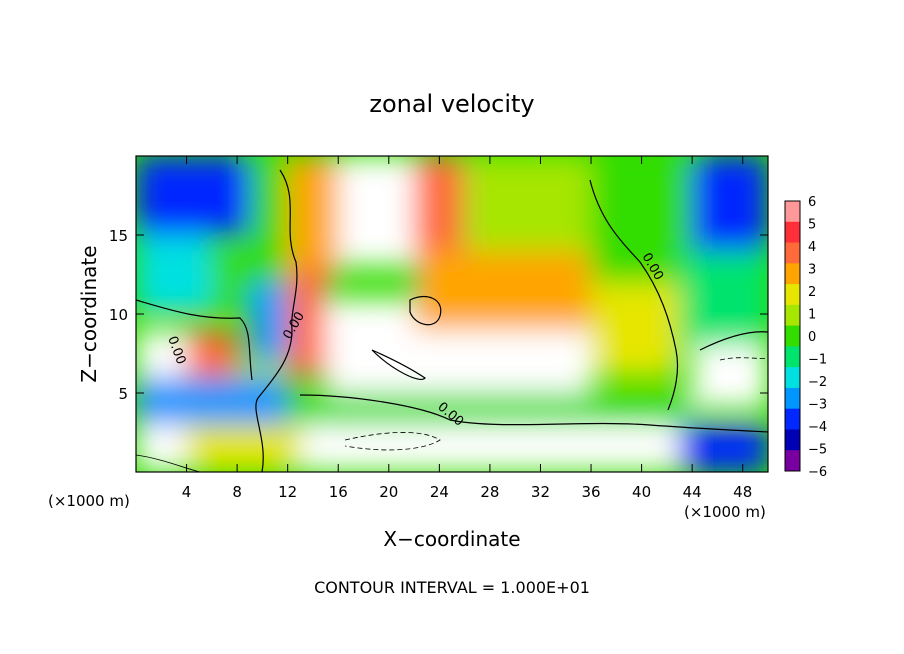 Image resolution: width=904 pixels, height=654 pixels. Describe the element at coordinates (692, 492) in the screenshot. I see `x-tick-label: 44` at that location.